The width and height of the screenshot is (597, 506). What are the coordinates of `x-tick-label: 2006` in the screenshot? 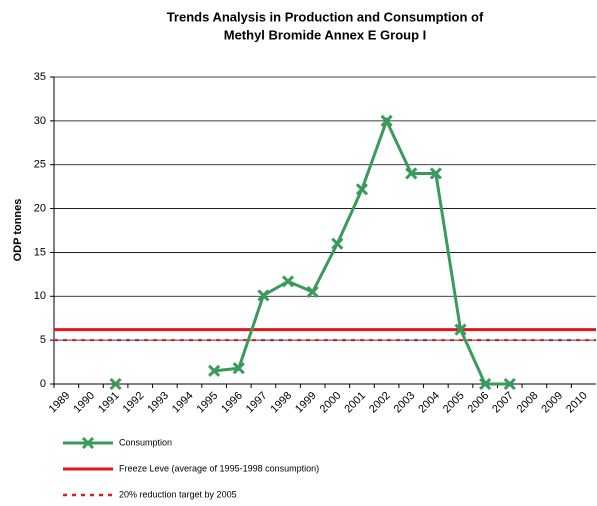 It's located at (479, 403).